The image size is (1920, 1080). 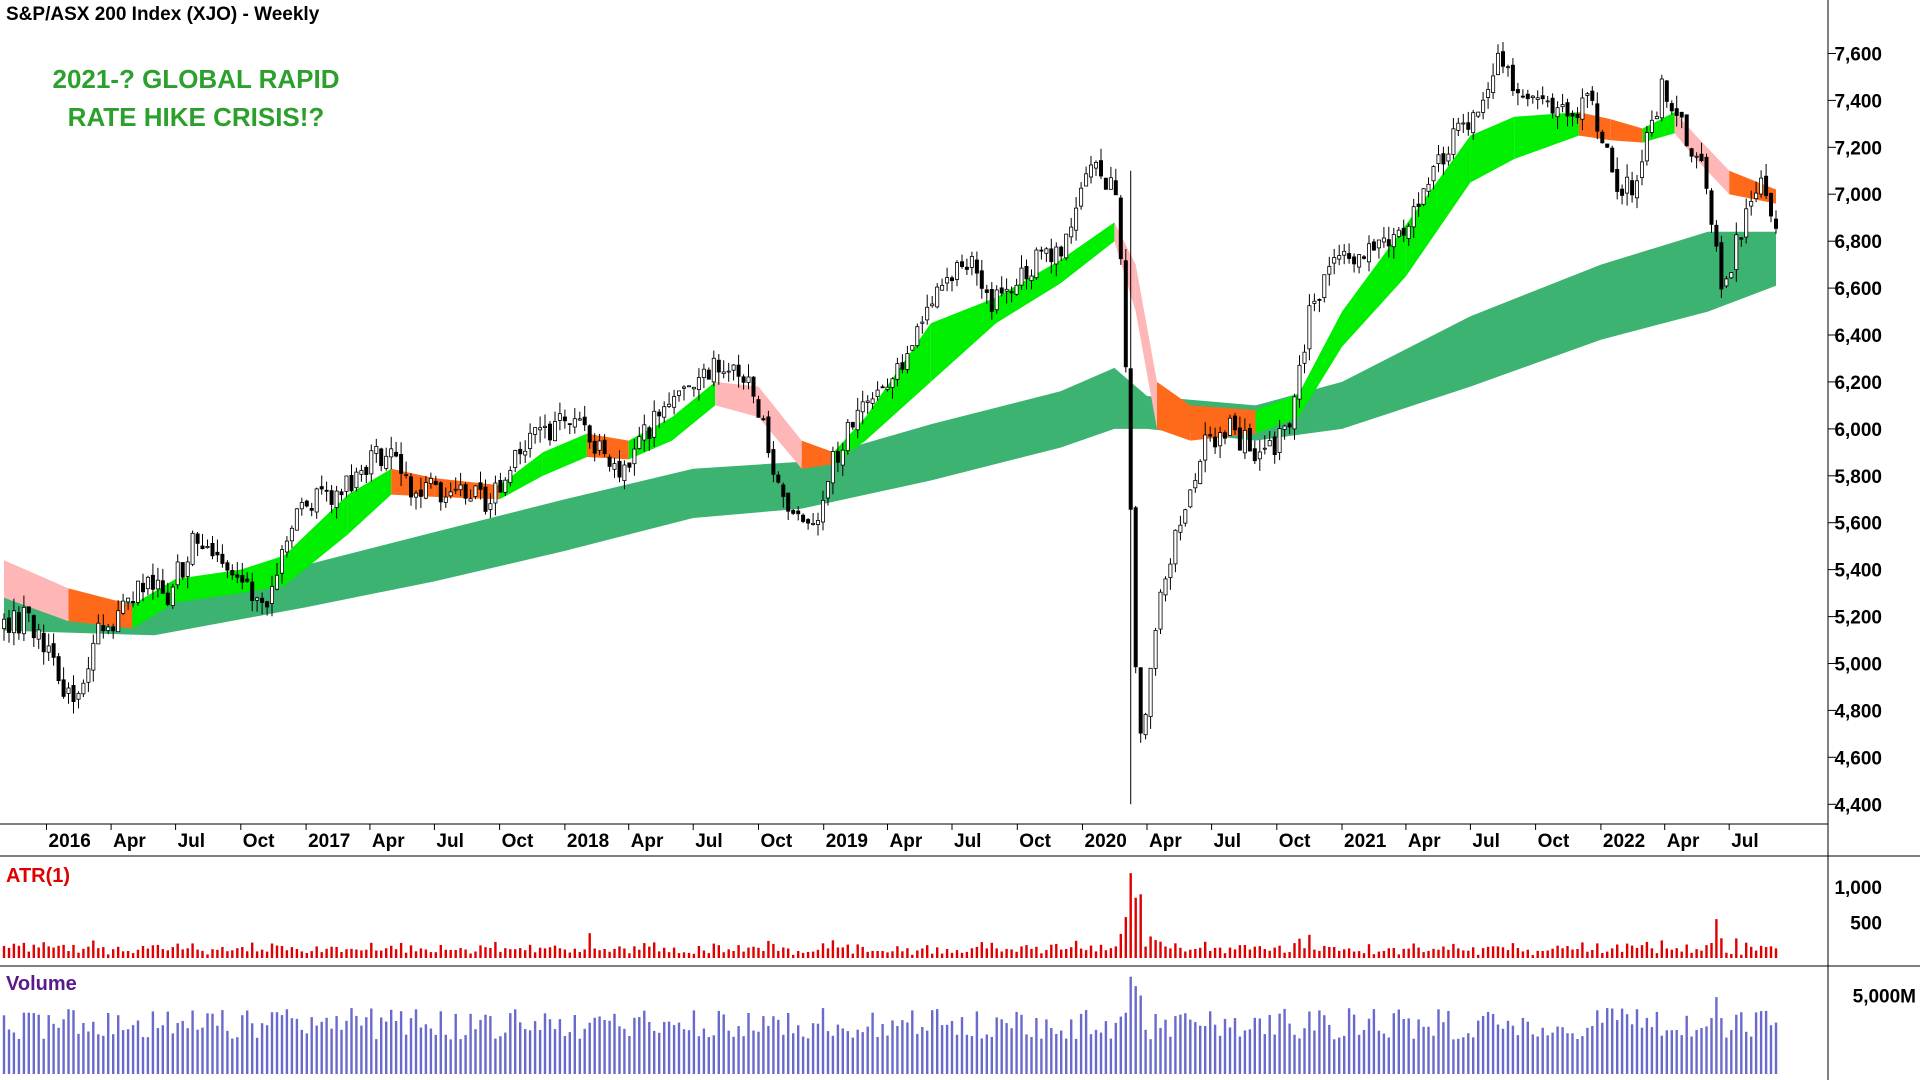 What do you see at coordinates (70, 841) in the screenshot?
I see `time-tick-label: 2016` at bounding box center [70, 841].